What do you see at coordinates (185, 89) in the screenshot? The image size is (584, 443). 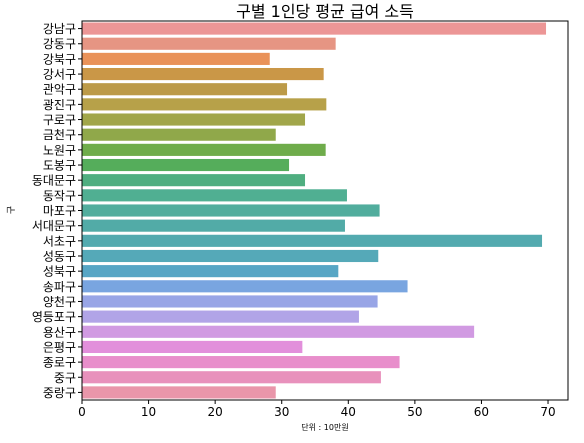 I see `bar-관악구` at bounding box center [185, 89].